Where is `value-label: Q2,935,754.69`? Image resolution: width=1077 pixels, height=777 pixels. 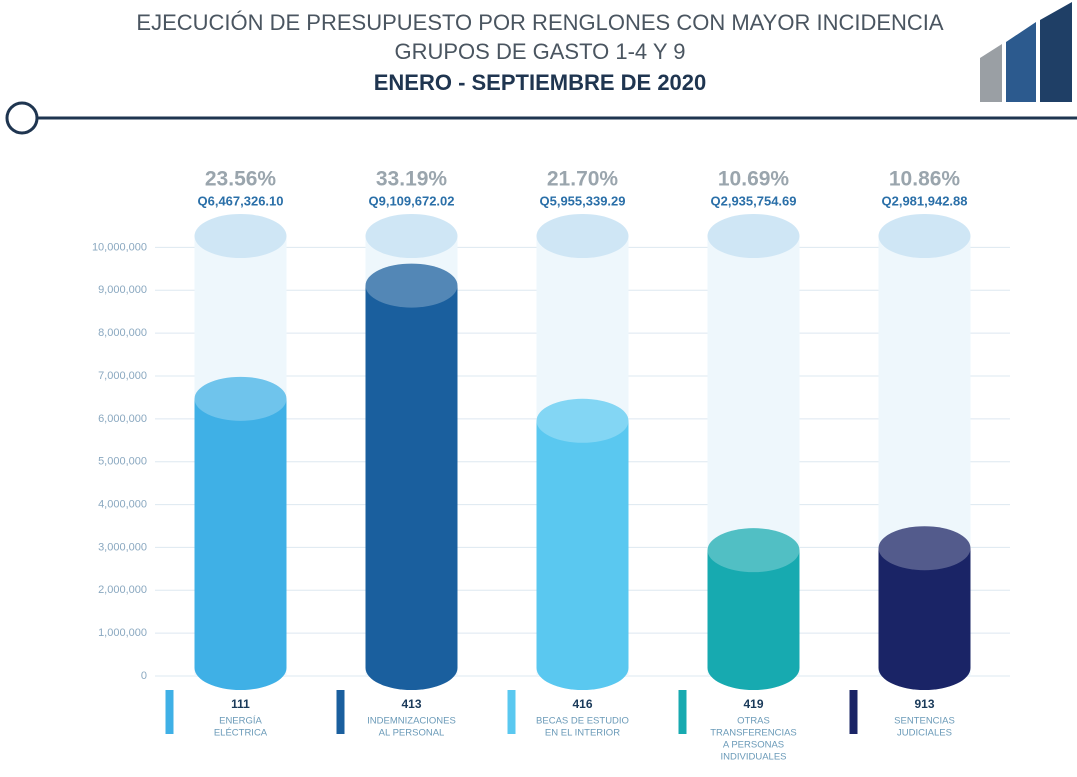
value-label: Q2,935,754.69 is located at coordinates (753, 200).